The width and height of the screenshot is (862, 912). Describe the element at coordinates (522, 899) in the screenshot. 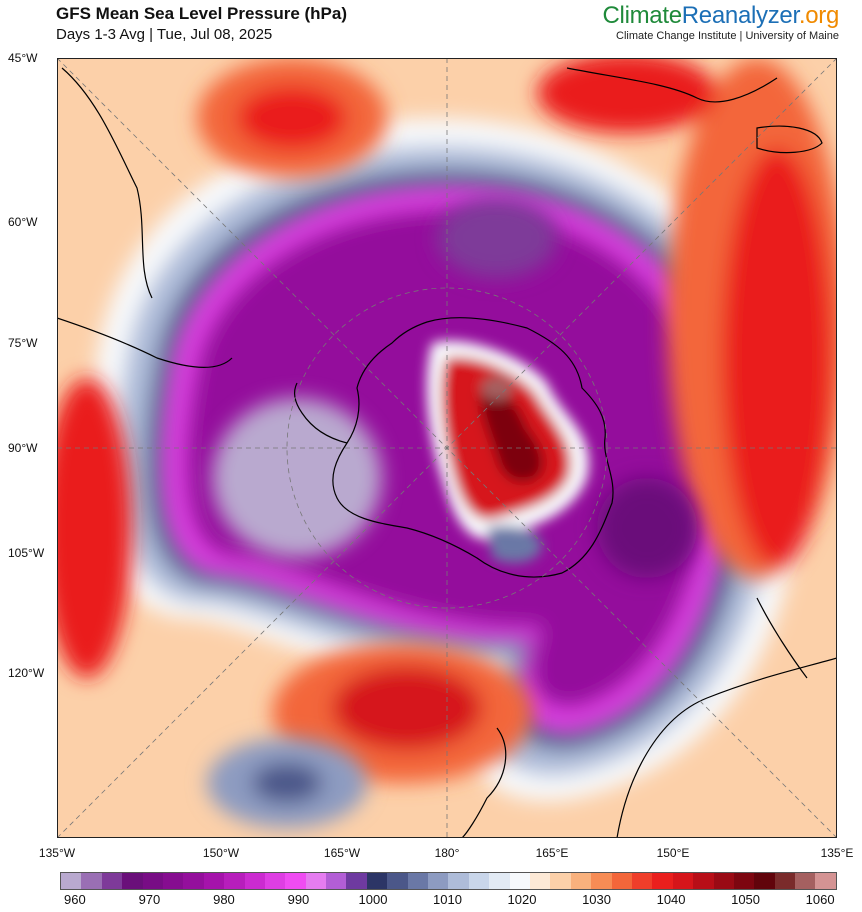

I see `colorbar-tick-label: 1020` at that location.